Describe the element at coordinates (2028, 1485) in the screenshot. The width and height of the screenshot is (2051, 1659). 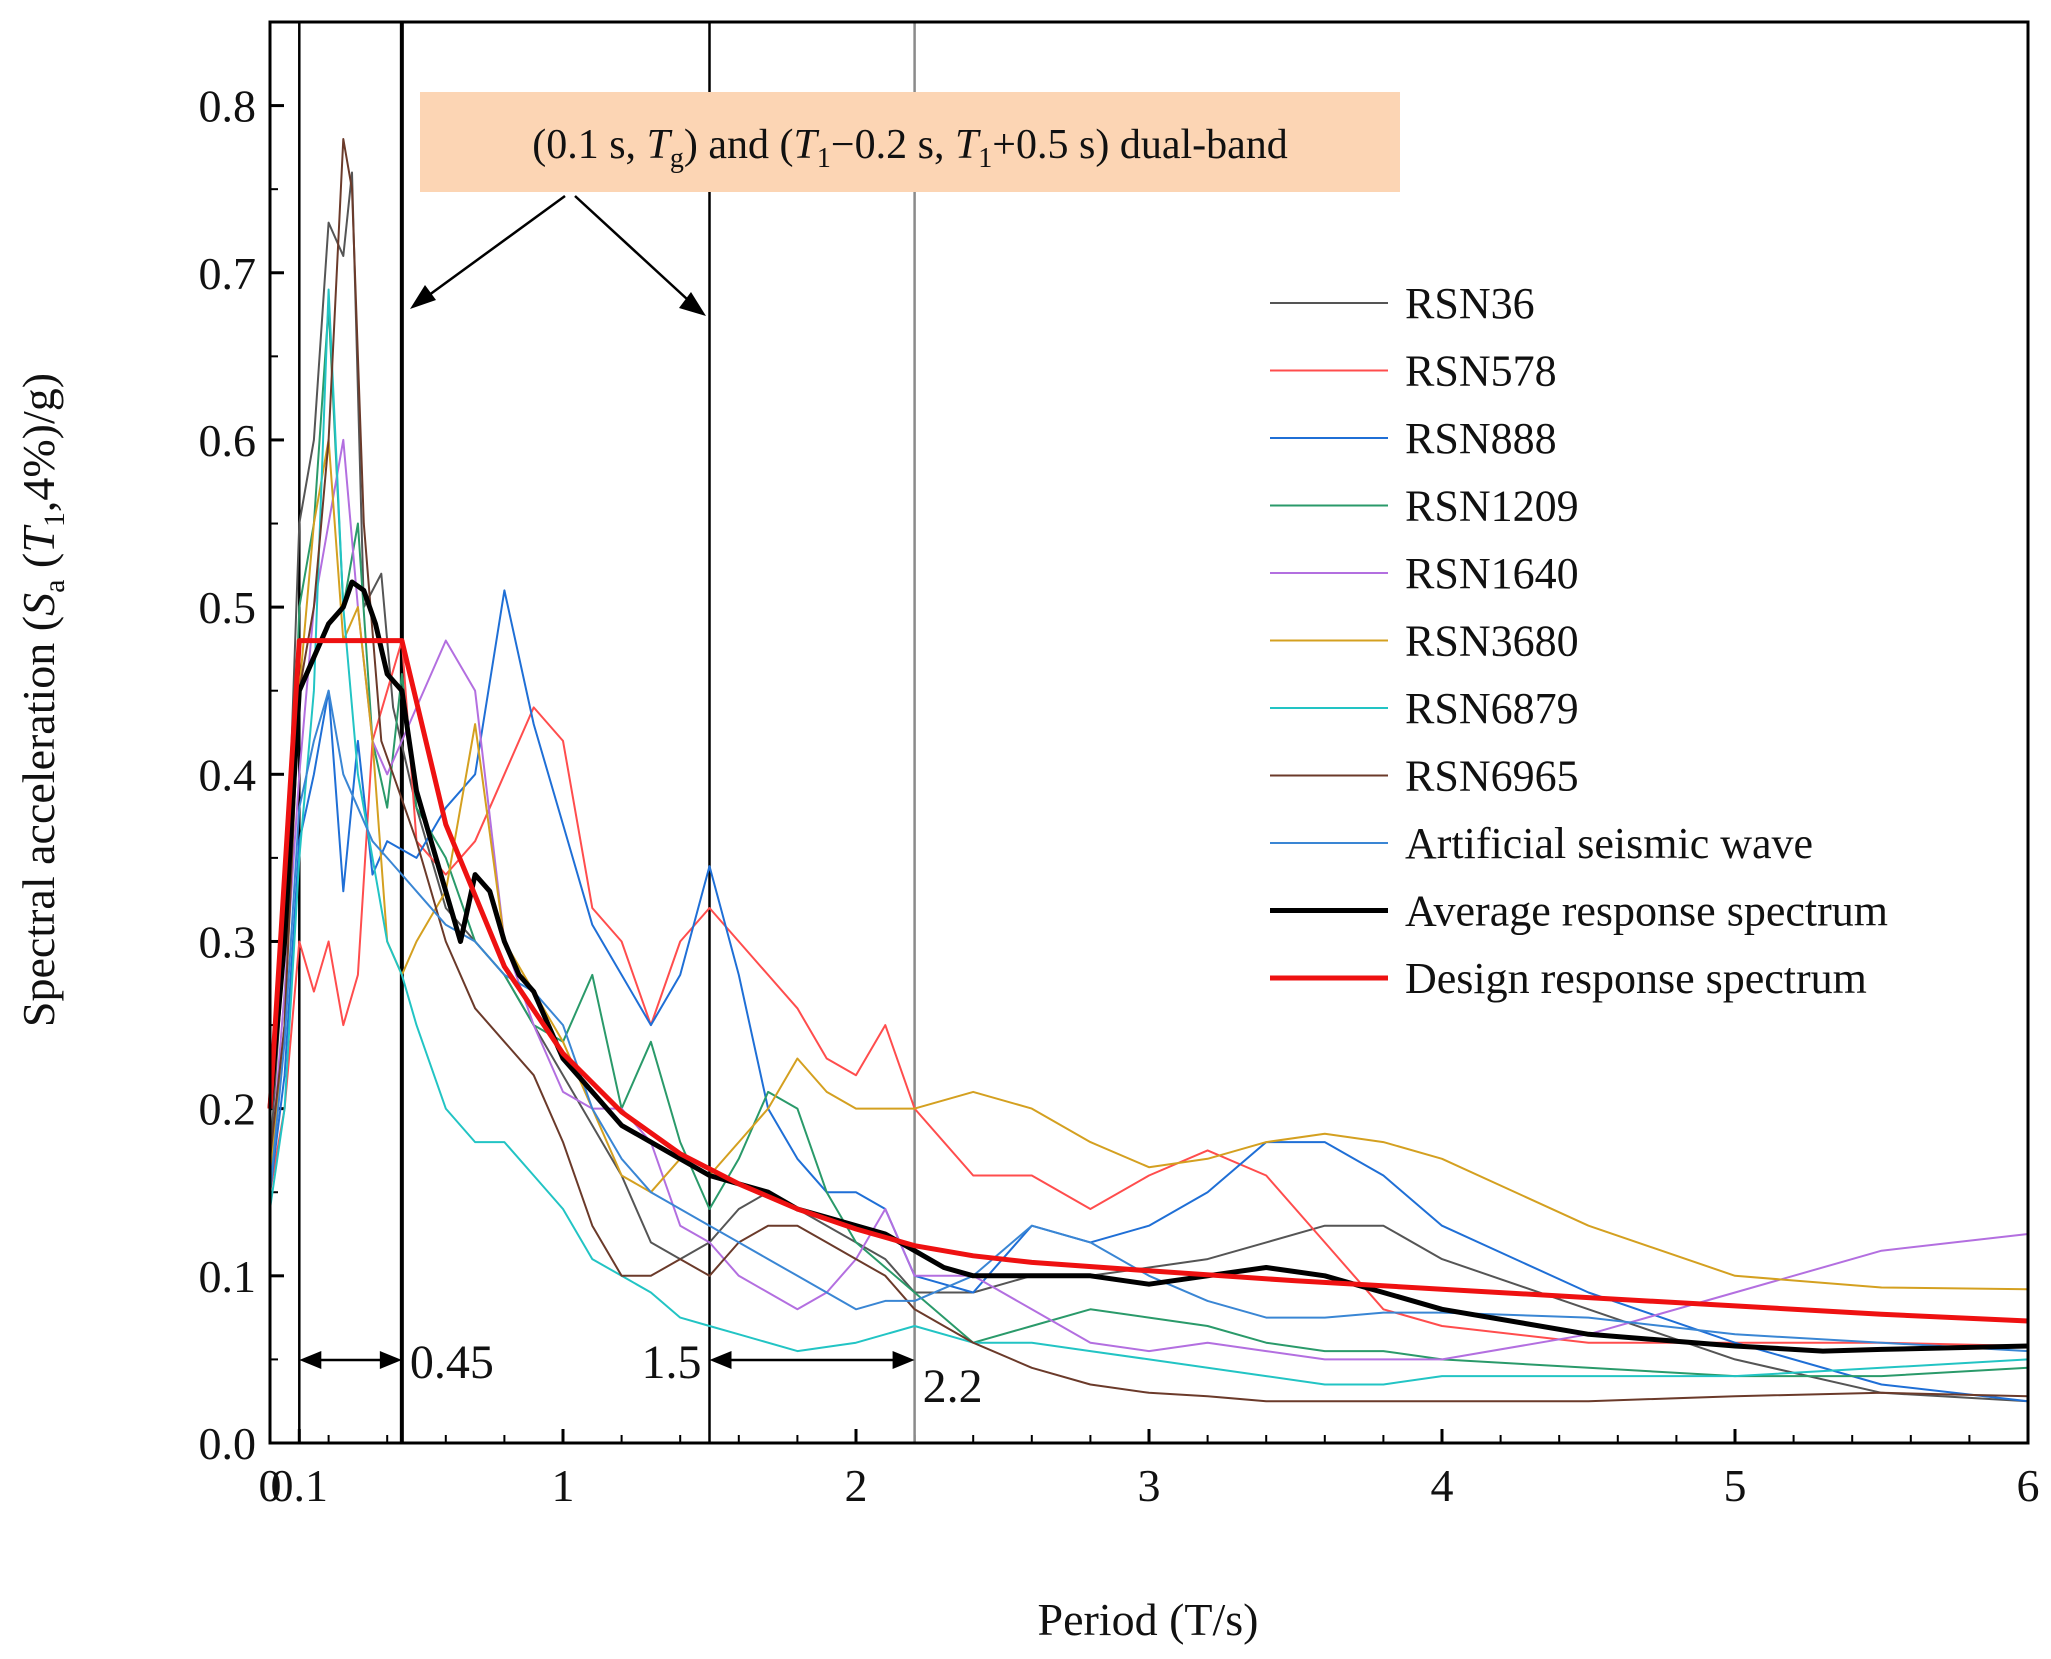
I see `x-tick-label: 6` at that location.